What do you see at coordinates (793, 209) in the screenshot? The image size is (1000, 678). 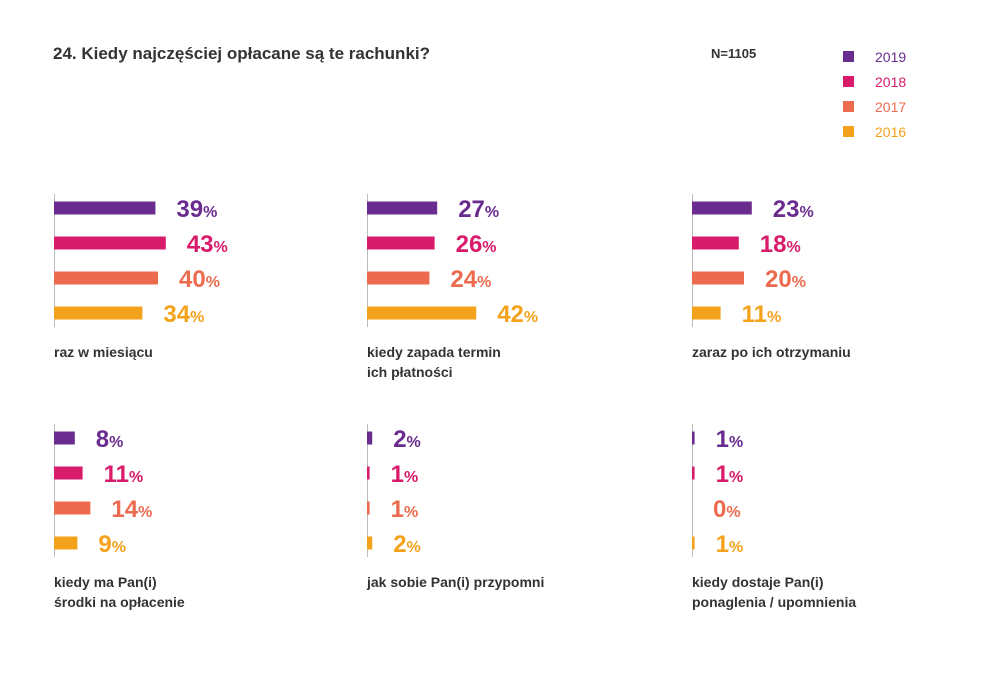 I see `data-label: 23%` at bounding box center [793, 209].